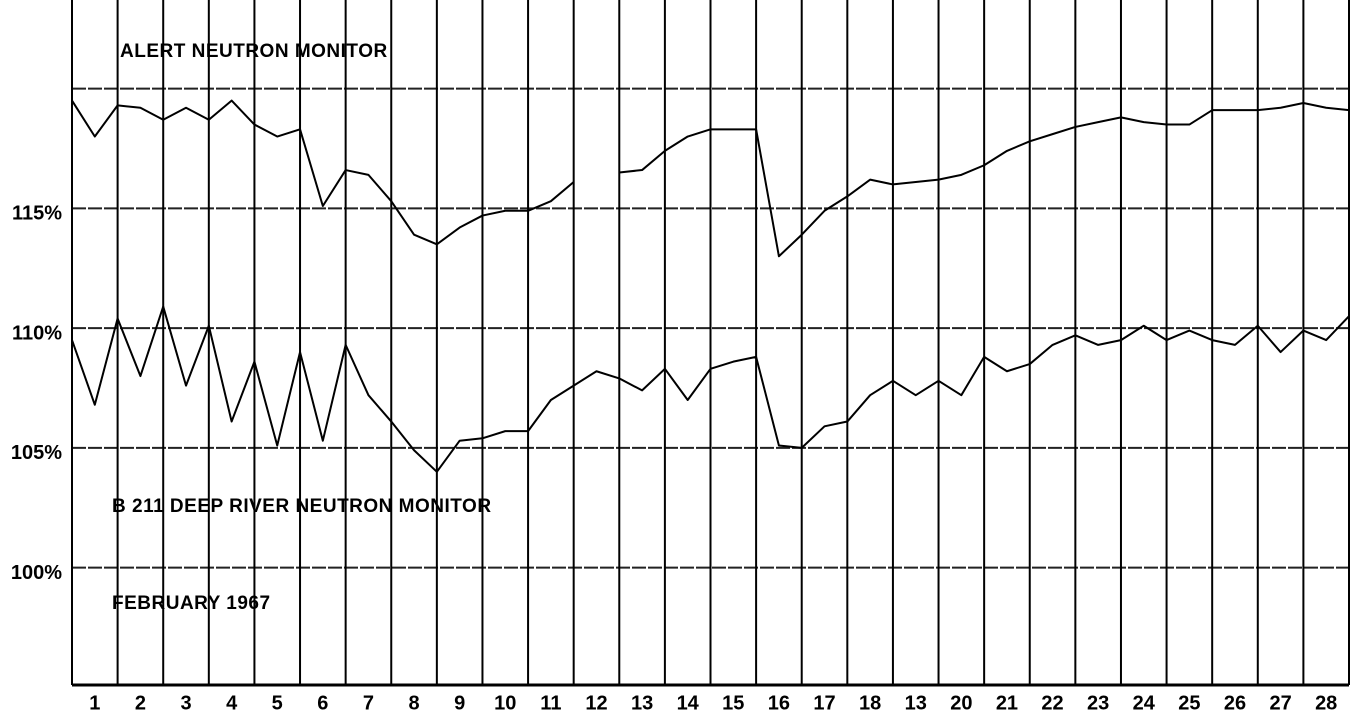  I want to click on x-tick-label: 21, so click(1007, 703).